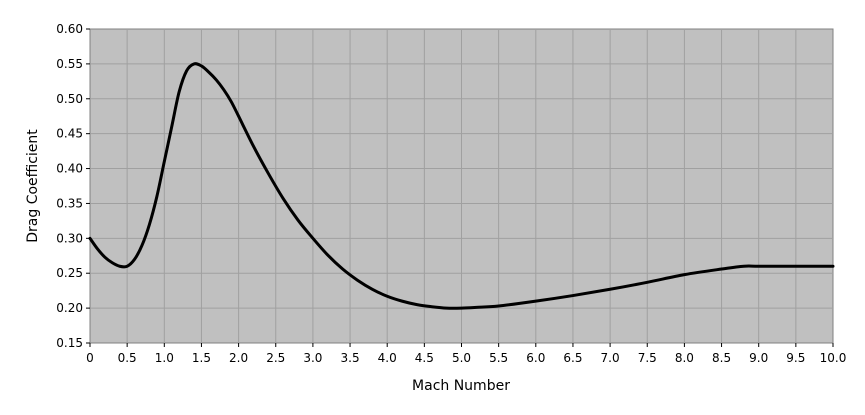  What do you see at coordinates (69, 99) in the screenshot?
I see `y-tick-label: 0.50` at bounding box center [69, 99].